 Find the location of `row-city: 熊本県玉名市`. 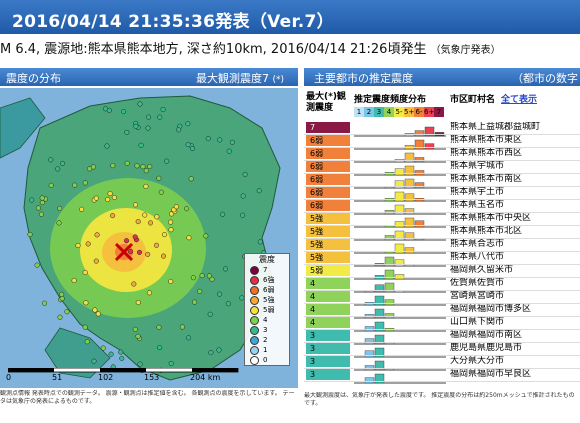

row-city: 熊本県玉名市 is located at coordinates (477, 205).